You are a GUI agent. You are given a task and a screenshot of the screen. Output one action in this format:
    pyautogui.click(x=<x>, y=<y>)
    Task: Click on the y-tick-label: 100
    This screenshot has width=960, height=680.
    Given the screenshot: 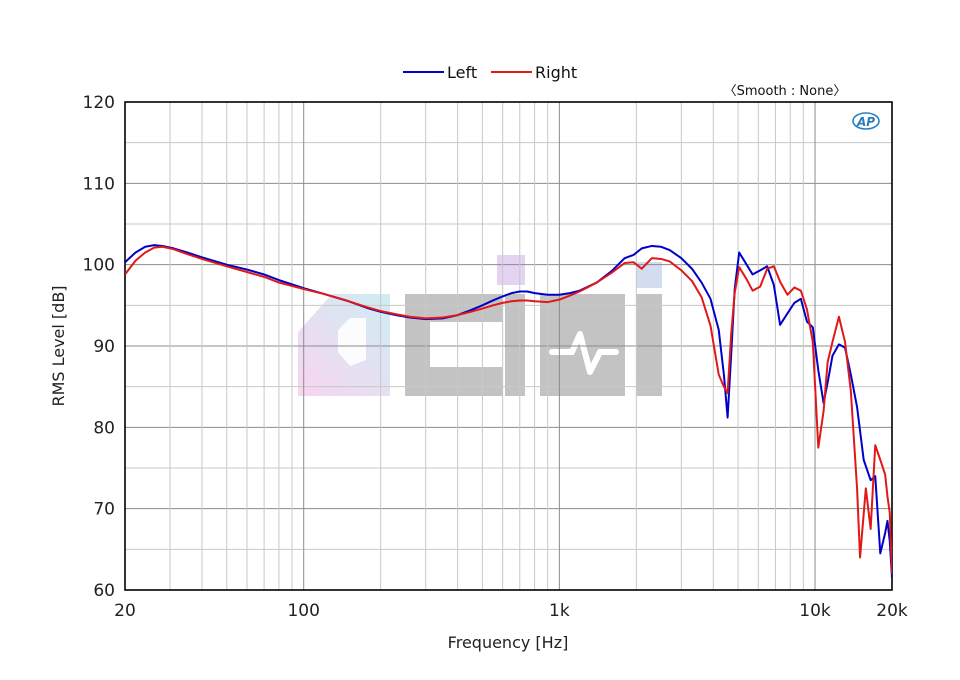 What is the action you would take?
    pyautogui.click(x=99, y=266)
    